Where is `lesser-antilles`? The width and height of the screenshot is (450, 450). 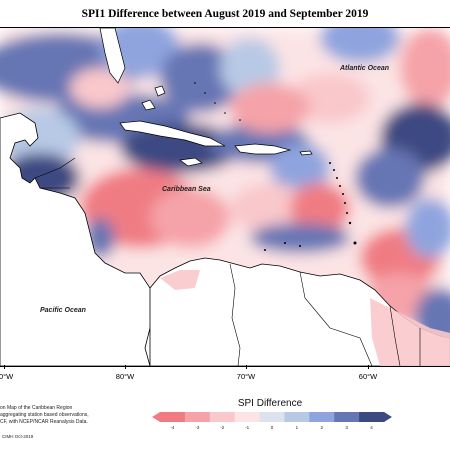 lesser-antilles is located at coordinates (275, 166).